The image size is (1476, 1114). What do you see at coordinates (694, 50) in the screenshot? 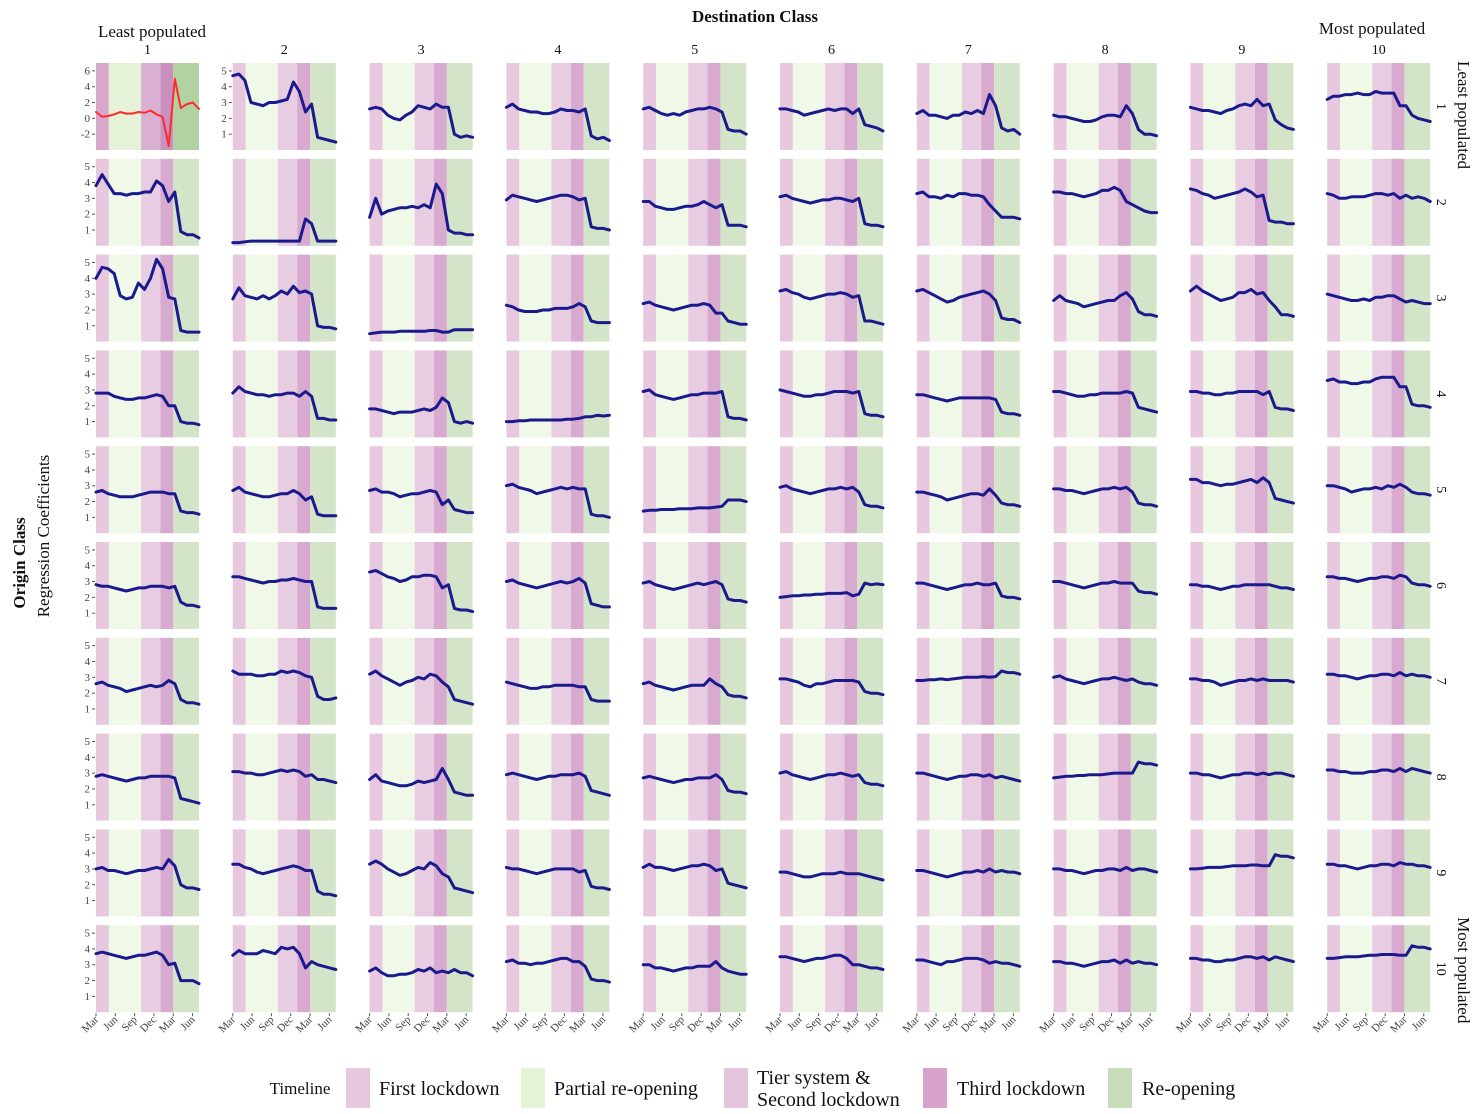
I see `column-label-5: 5` at bounding box center [694, 50].